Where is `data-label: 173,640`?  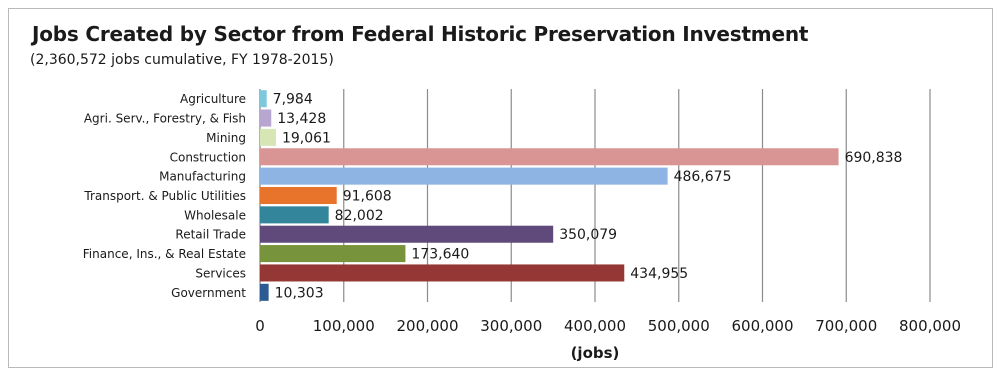 data-label: 173,640 is located at coordinates (440, 255).